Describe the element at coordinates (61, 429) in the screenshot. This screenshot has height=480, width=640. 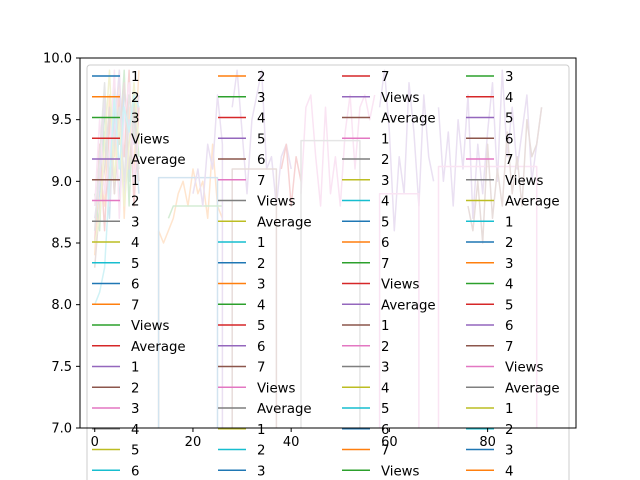
I see `y-tick-label: 7.0` at that location.